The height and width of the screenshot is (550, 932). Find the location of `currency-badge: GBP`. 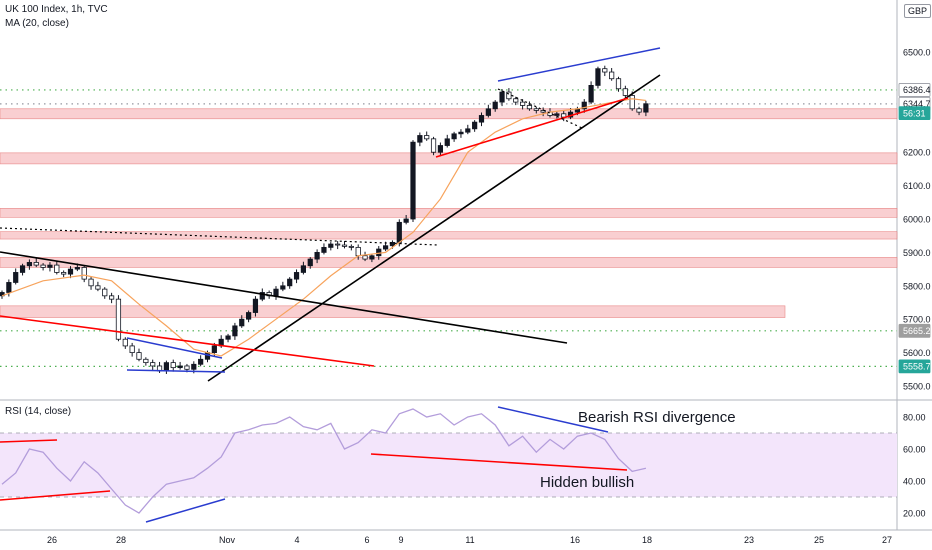

currency-badge: GBP is located at coordinates (918, 11).